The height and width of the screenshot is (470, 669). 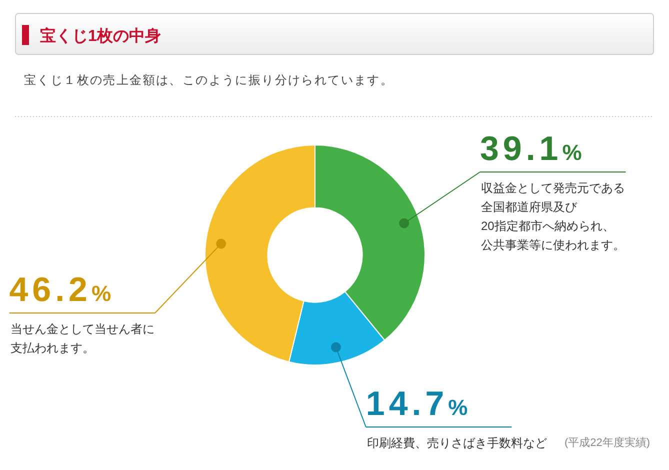 I want to click on subtitle: 宝くじ１枚の売上金額は、このように振り分けられています。, so click(x=209, y=80).